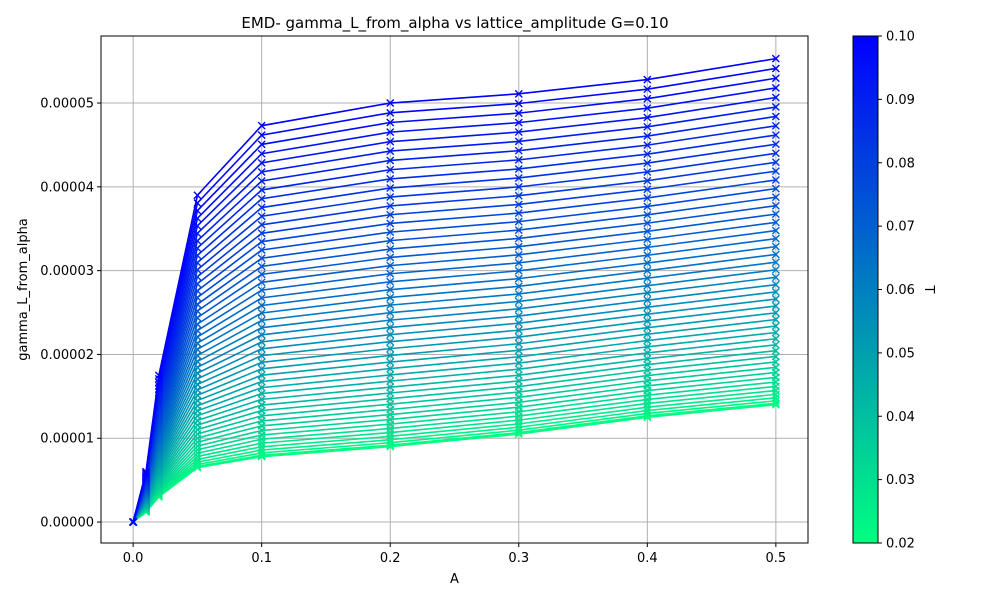  Describe the element at coordinates (67, 355) in the screenshot. I see `y-tick-label: 0.00002` at that location.